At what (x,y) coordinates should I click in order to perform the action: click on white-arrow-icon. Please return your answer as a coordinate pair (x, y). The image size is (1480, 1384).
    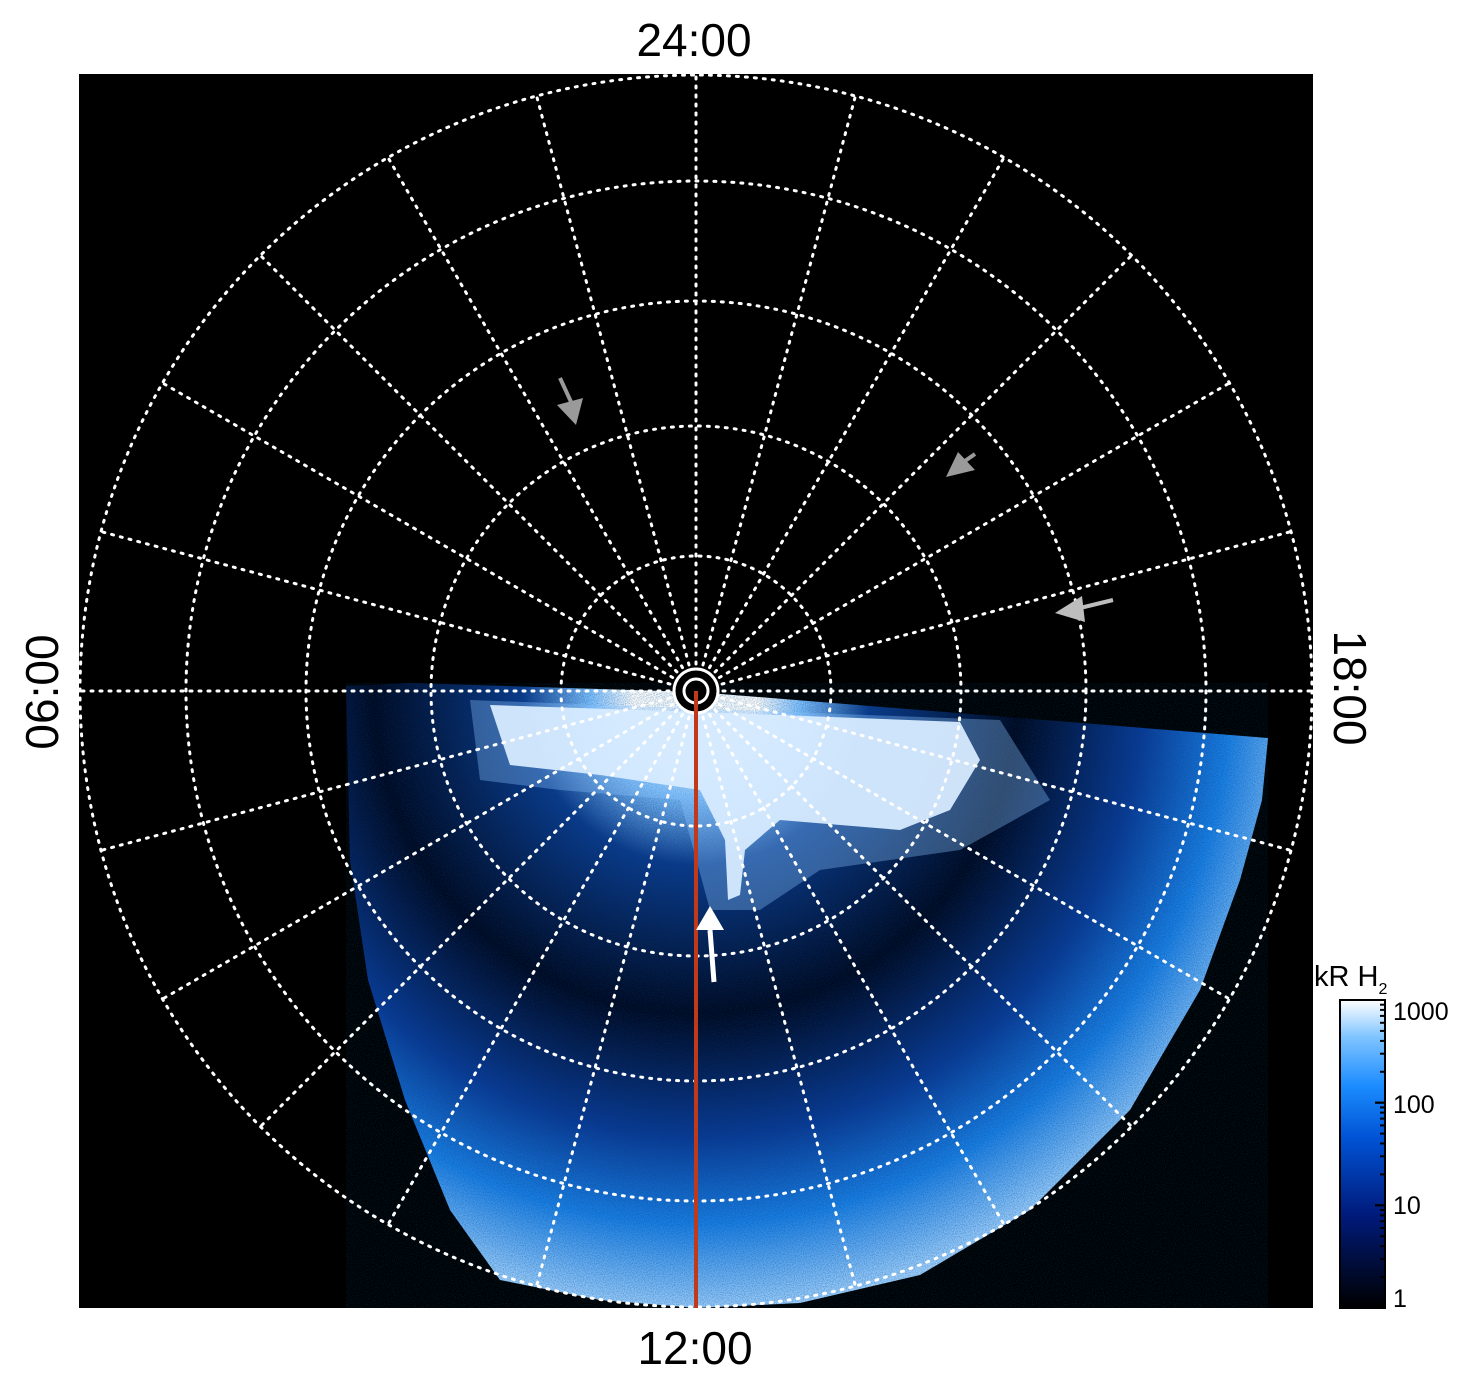
    Looking at the image, I should click on (710, 944).